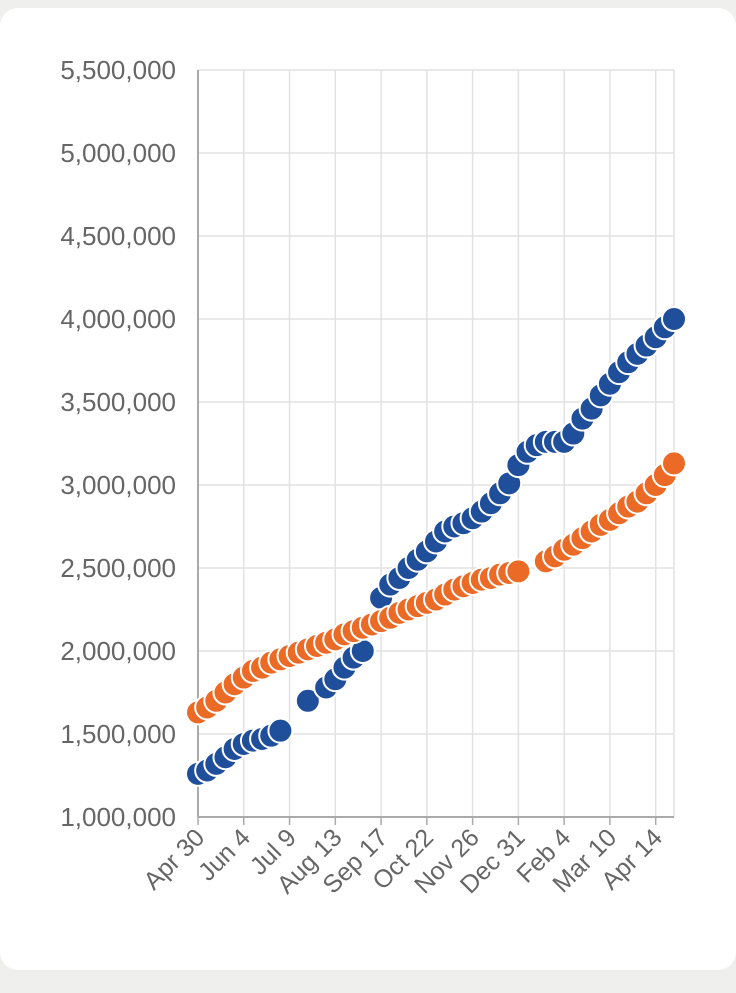 The image size is (736, 993). Describe the element at coordinates (118, 568) in the screenshot. I see `y-tick-label: 2,500,000` at that location.